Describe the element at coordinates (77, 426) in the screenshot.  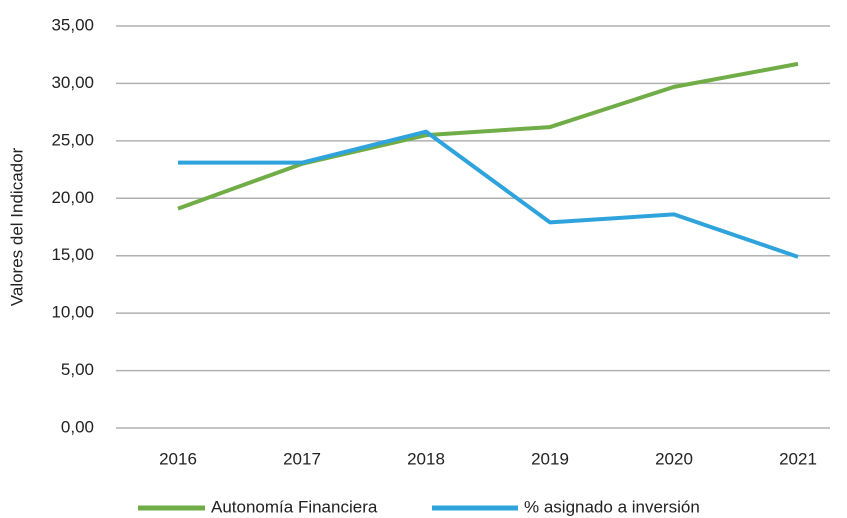
I see `y-tick-label: 0,00` at that location.